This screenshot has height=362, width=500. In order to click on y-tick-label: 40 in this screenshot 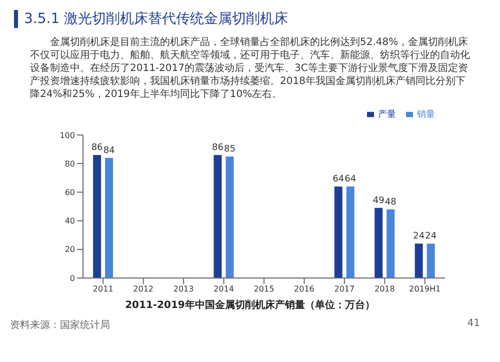, I will do `click(69, 221)`.